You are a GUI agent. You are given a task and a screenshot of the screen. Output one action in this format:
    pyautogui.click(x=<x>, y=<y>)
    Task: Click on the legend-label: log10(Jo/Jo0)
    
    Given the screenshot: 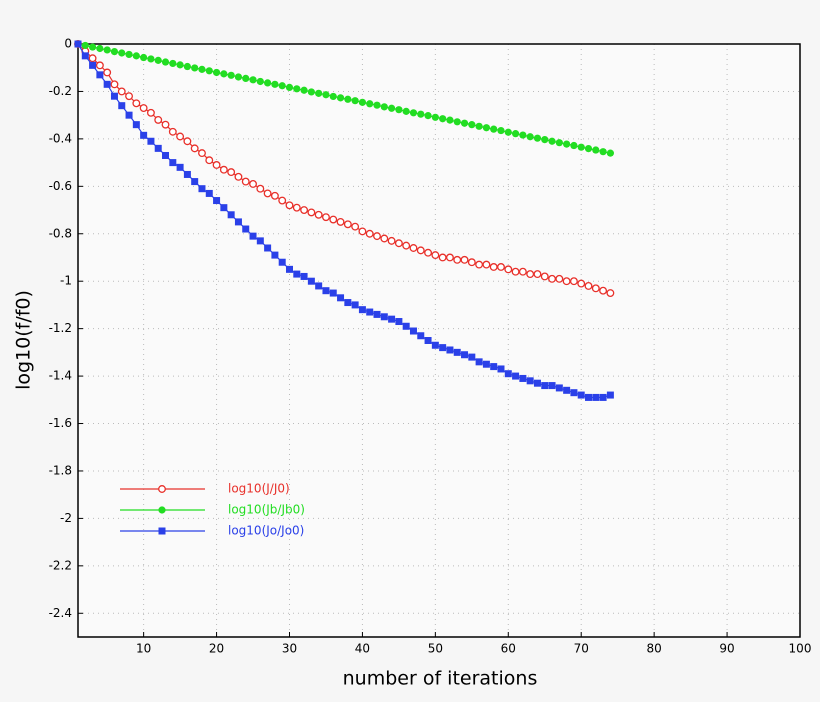 What is the action you would take?
    pyautogui.click(x=266, y=531)
    